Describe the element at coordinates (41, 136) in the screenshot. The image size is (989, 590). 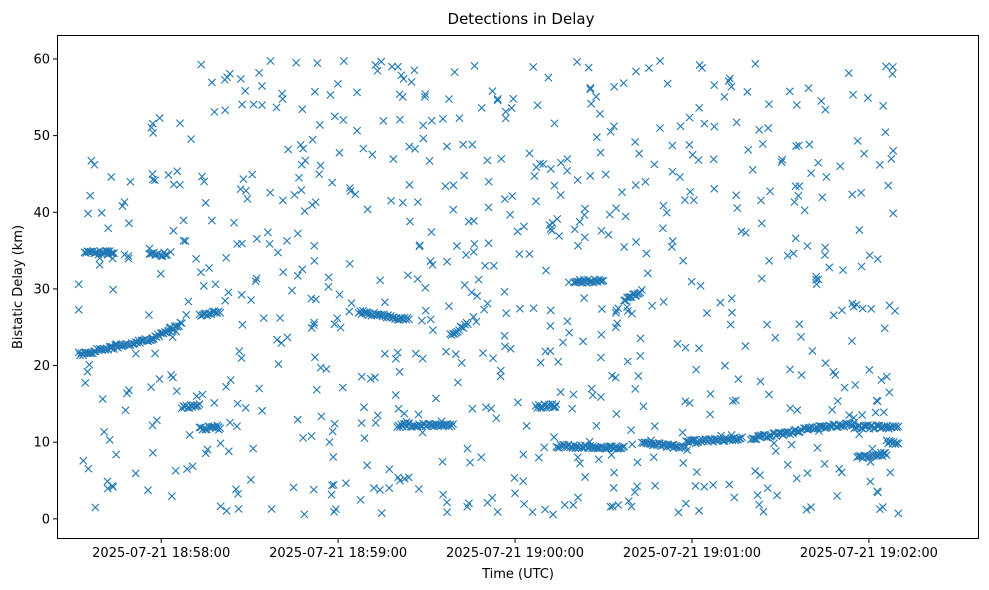
I see `y-tick-label-5: 50` at that location.